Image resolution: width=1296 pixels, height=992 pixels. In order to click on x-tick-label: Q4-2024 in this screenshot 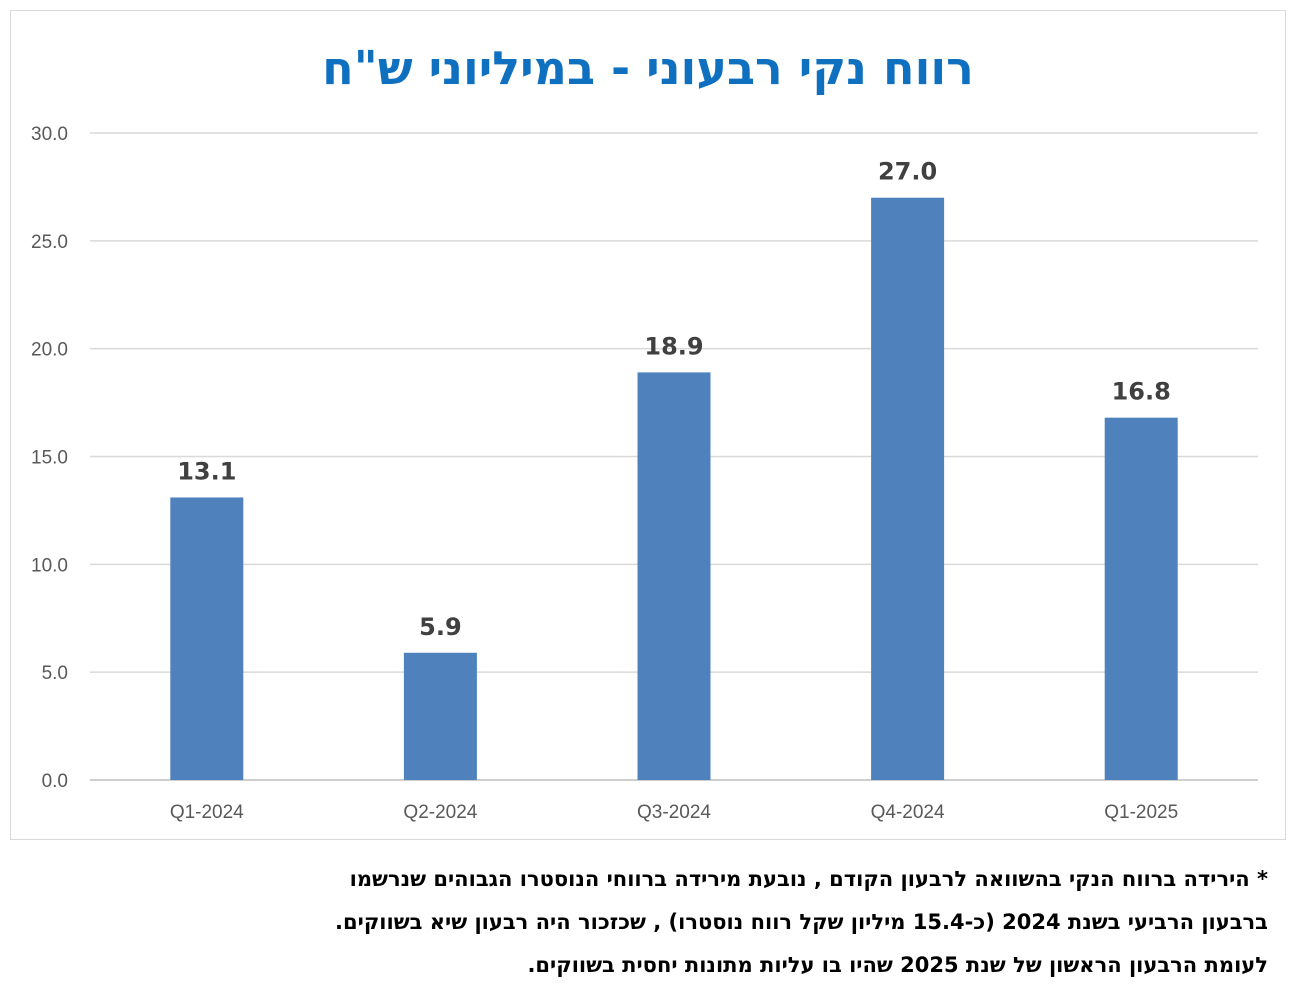, I will do `click(908, 812)`.